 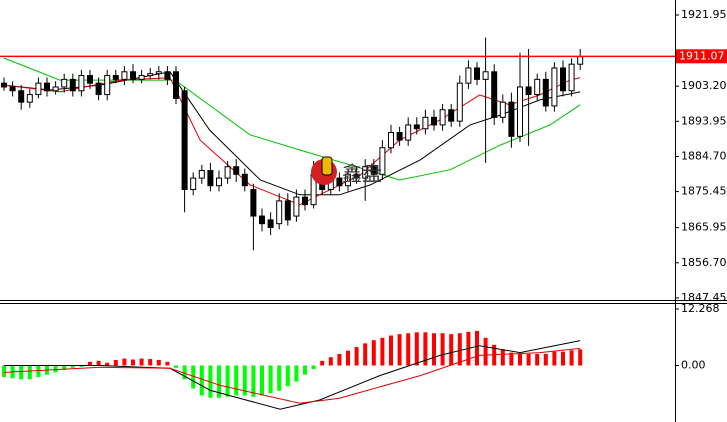 I want to click on price-label: 1911.07, so click(x=702, y=55).